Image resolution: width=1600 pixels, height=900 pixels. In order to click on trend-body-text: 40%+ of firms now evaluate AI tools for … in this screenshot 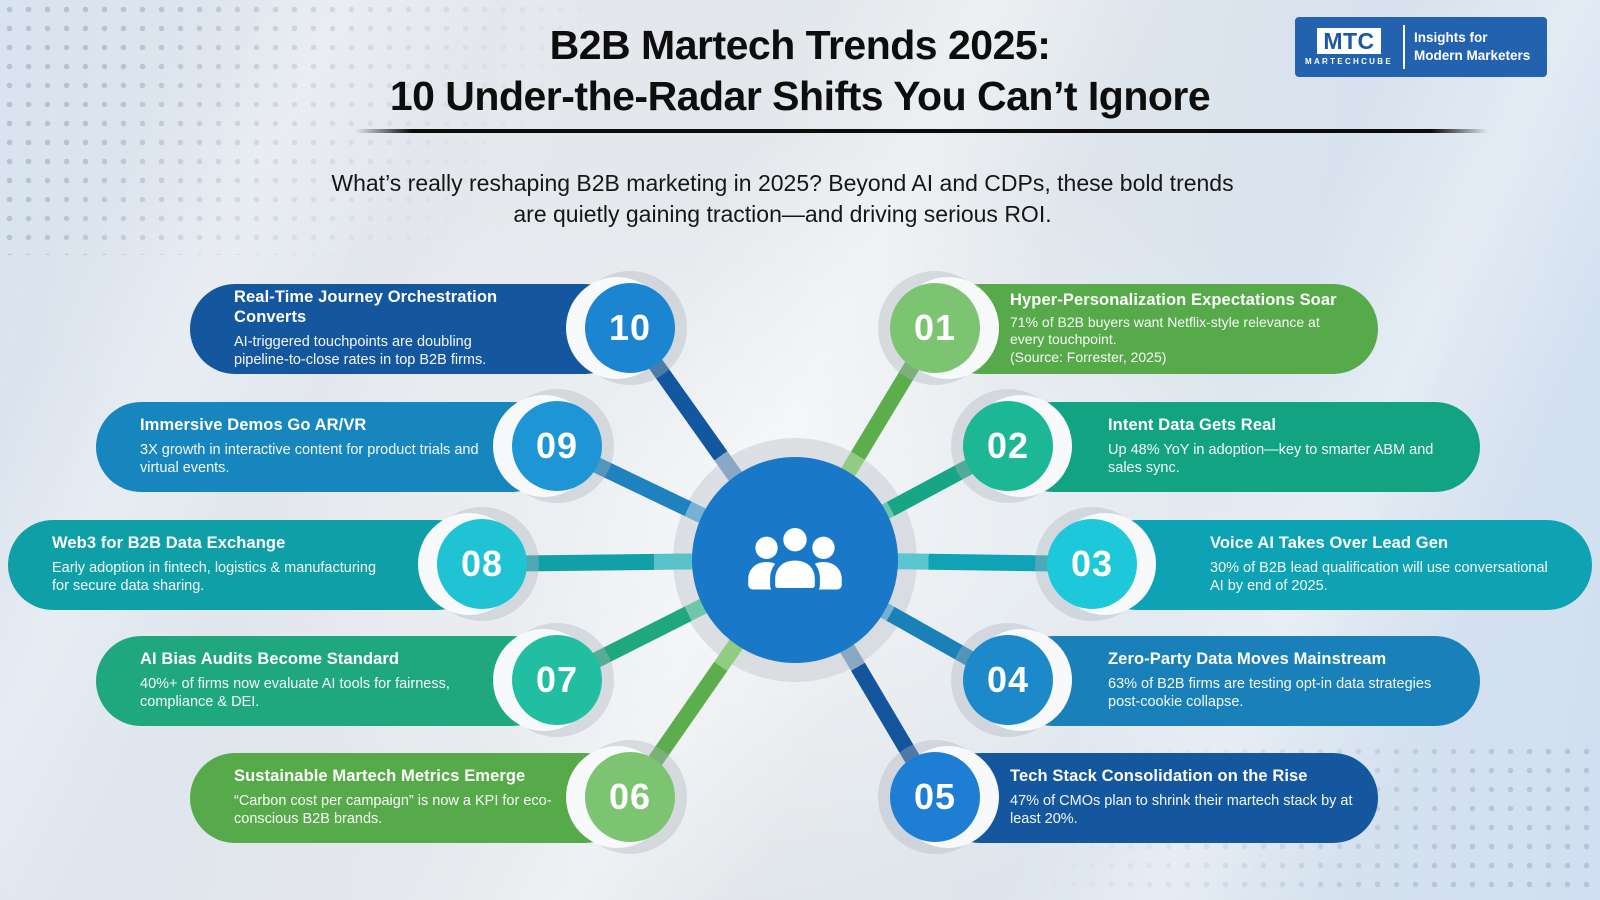, I will do `click(295, 693)`.